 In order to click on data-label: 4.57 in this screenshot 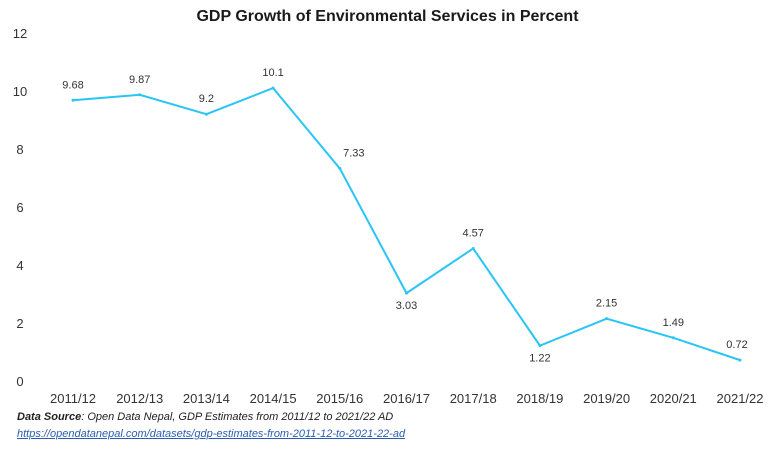, I will do `click(472, 233)`.